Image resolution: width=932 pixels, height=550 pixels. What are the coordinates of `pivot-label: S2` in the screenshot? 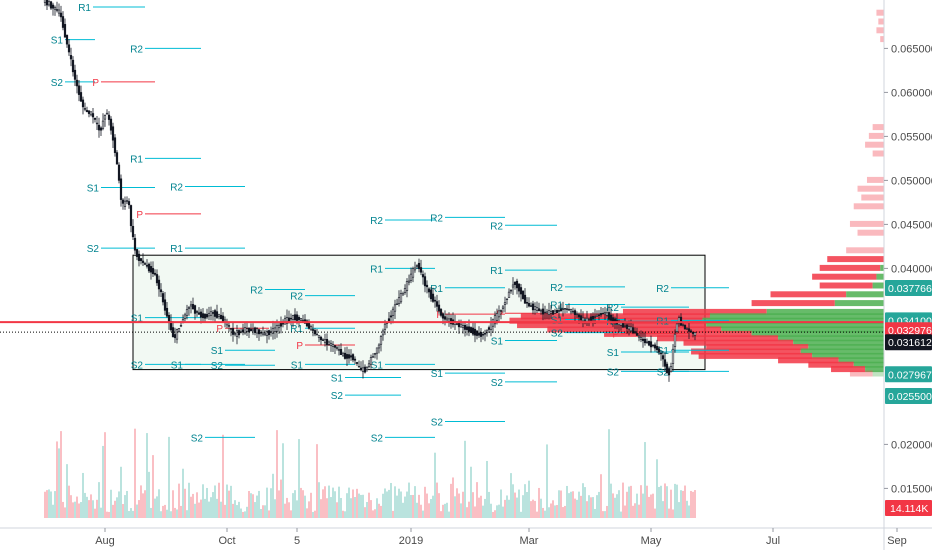 It's located at (197, 438).